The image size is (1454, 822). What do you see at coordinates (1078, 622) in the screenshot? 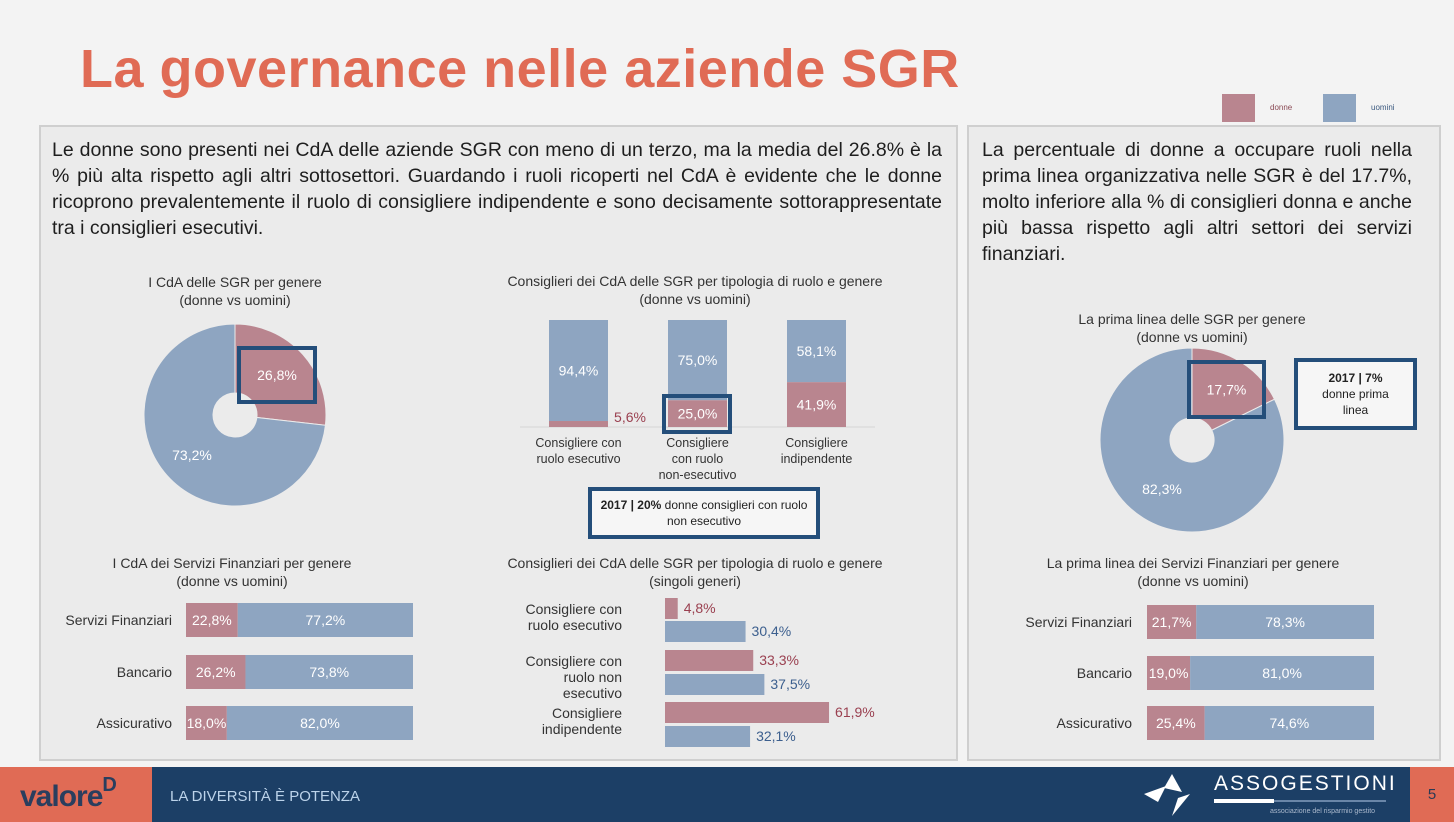
I see `category-label: Servizi Finanziari` at bounding box center [1078, 622].